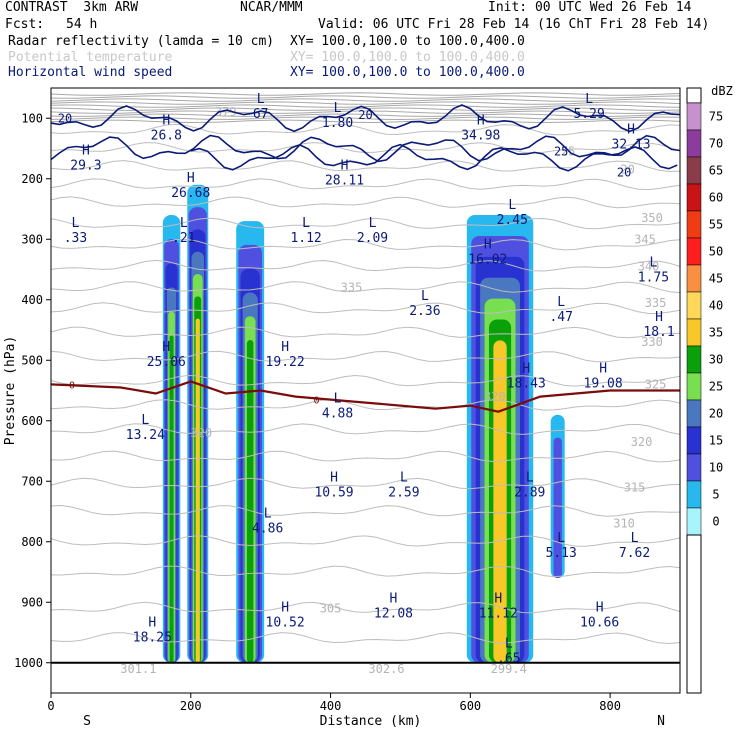 The width and height of the screenshot is (740, 740). I want to click on extremum-value: 19.08, so click(603, 383).